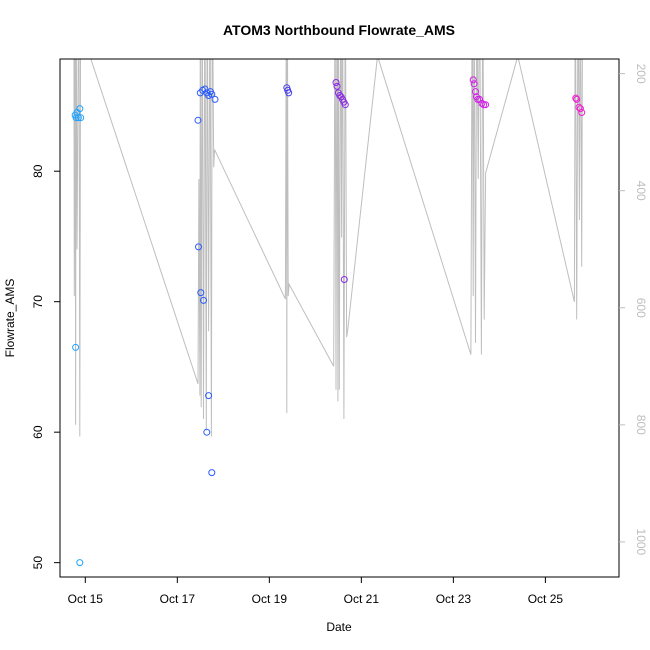  Describe the element at coordinates (546, 599) in the screenshot. I see `x-tick-label: Oct 25` at that location.